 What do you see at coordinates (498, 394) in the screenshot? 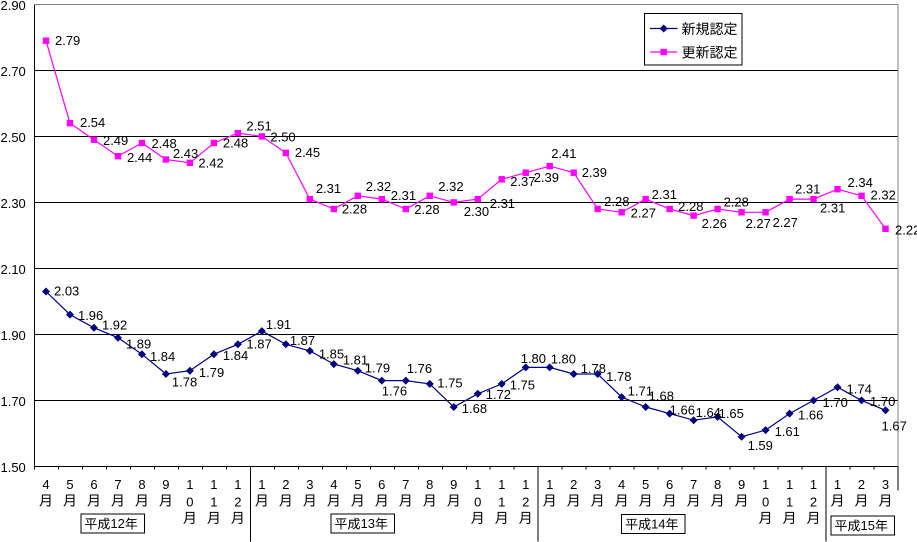
I see `svg-text: 1.72` at bounding box center [498, 394].